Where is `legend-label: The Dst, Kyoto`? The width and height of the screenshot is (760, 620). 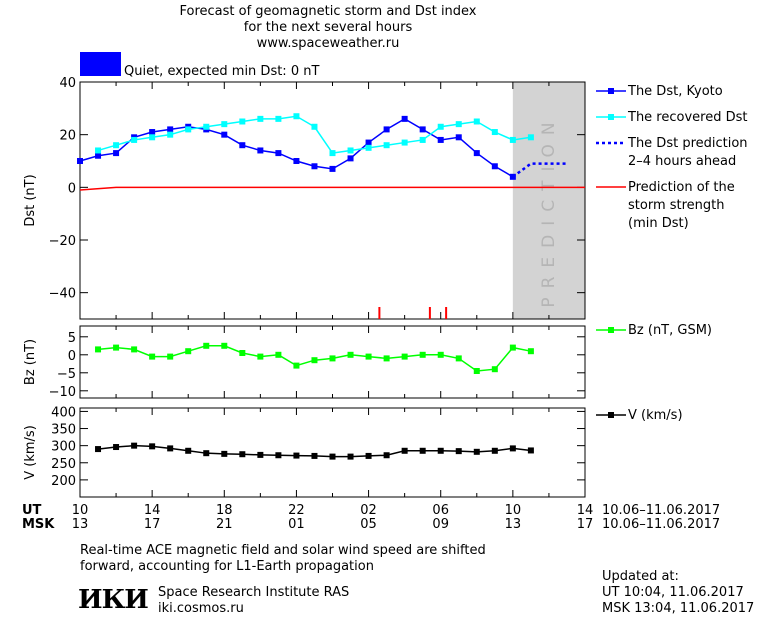
legend-label: The Dst, Kyoto is located at coordinates (675, 91).